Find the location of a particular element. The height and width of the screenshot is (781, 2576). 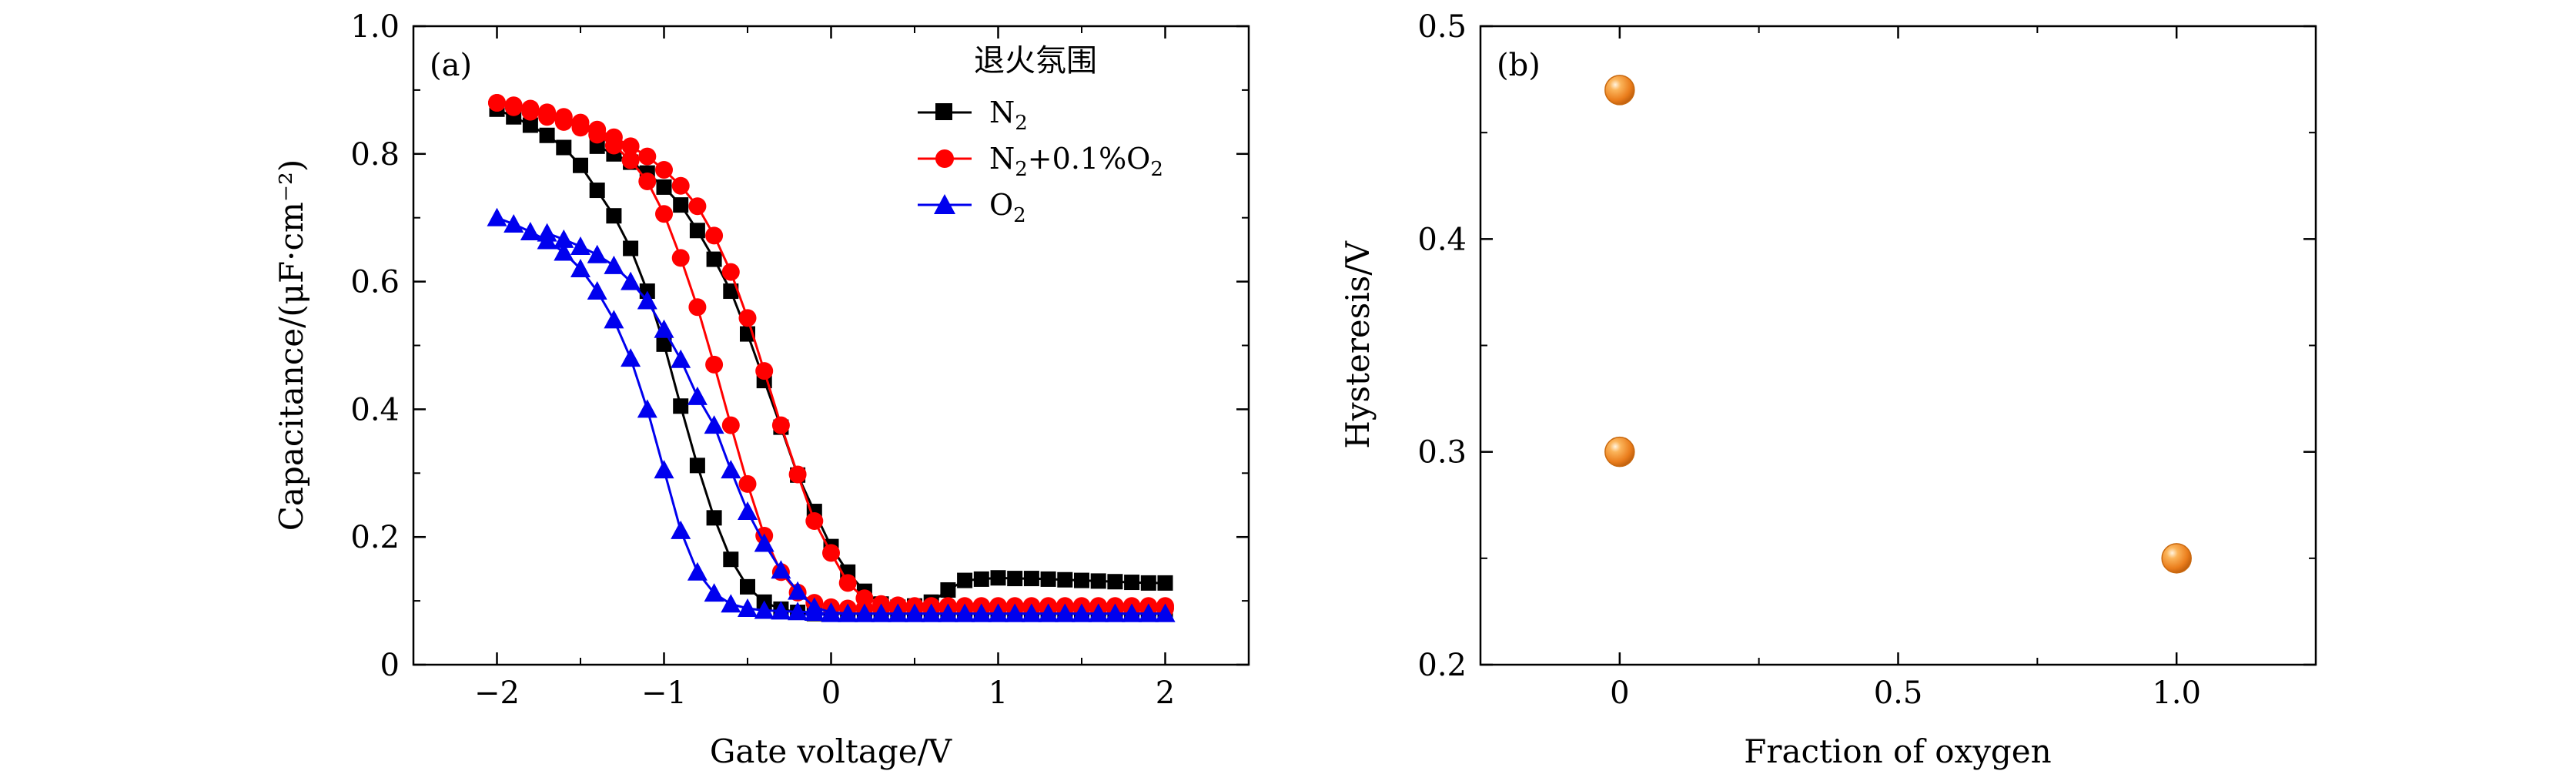

panel-a-x-axis-title: Gate voltage/V is located at coordinates (831, 751).